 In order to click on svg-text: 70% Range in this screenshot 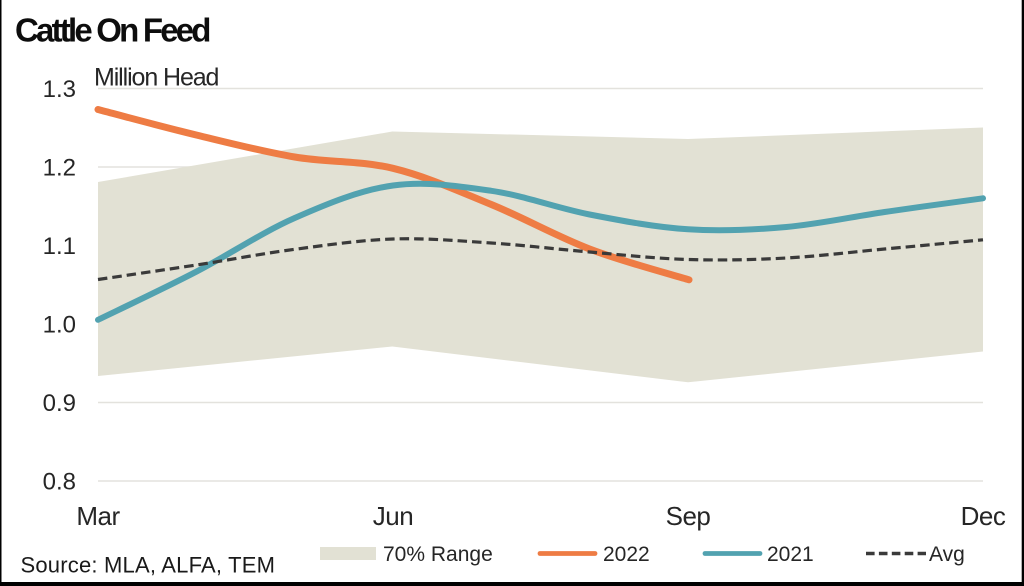, I will do `click(438, 554)`.